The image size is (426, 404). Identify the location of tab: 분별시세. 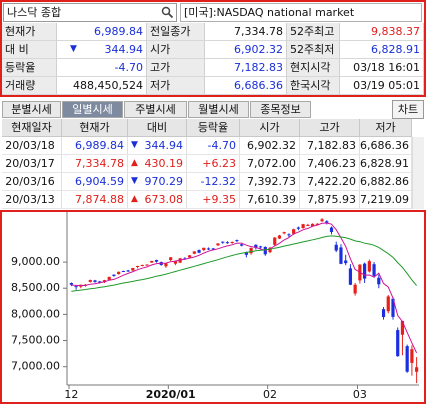
(31, 109).